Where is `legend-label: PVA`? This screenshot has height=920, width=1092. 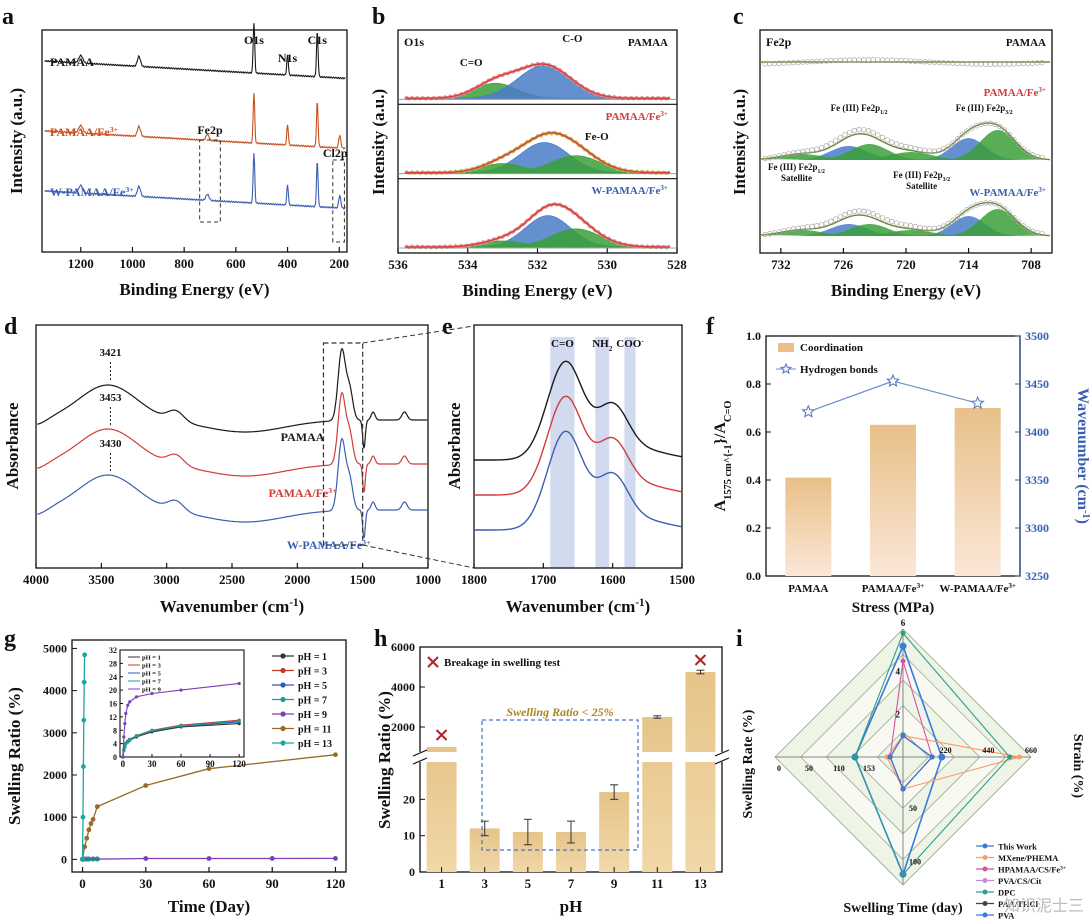
legend-label: PVA is located at coordinates (1006, 915).